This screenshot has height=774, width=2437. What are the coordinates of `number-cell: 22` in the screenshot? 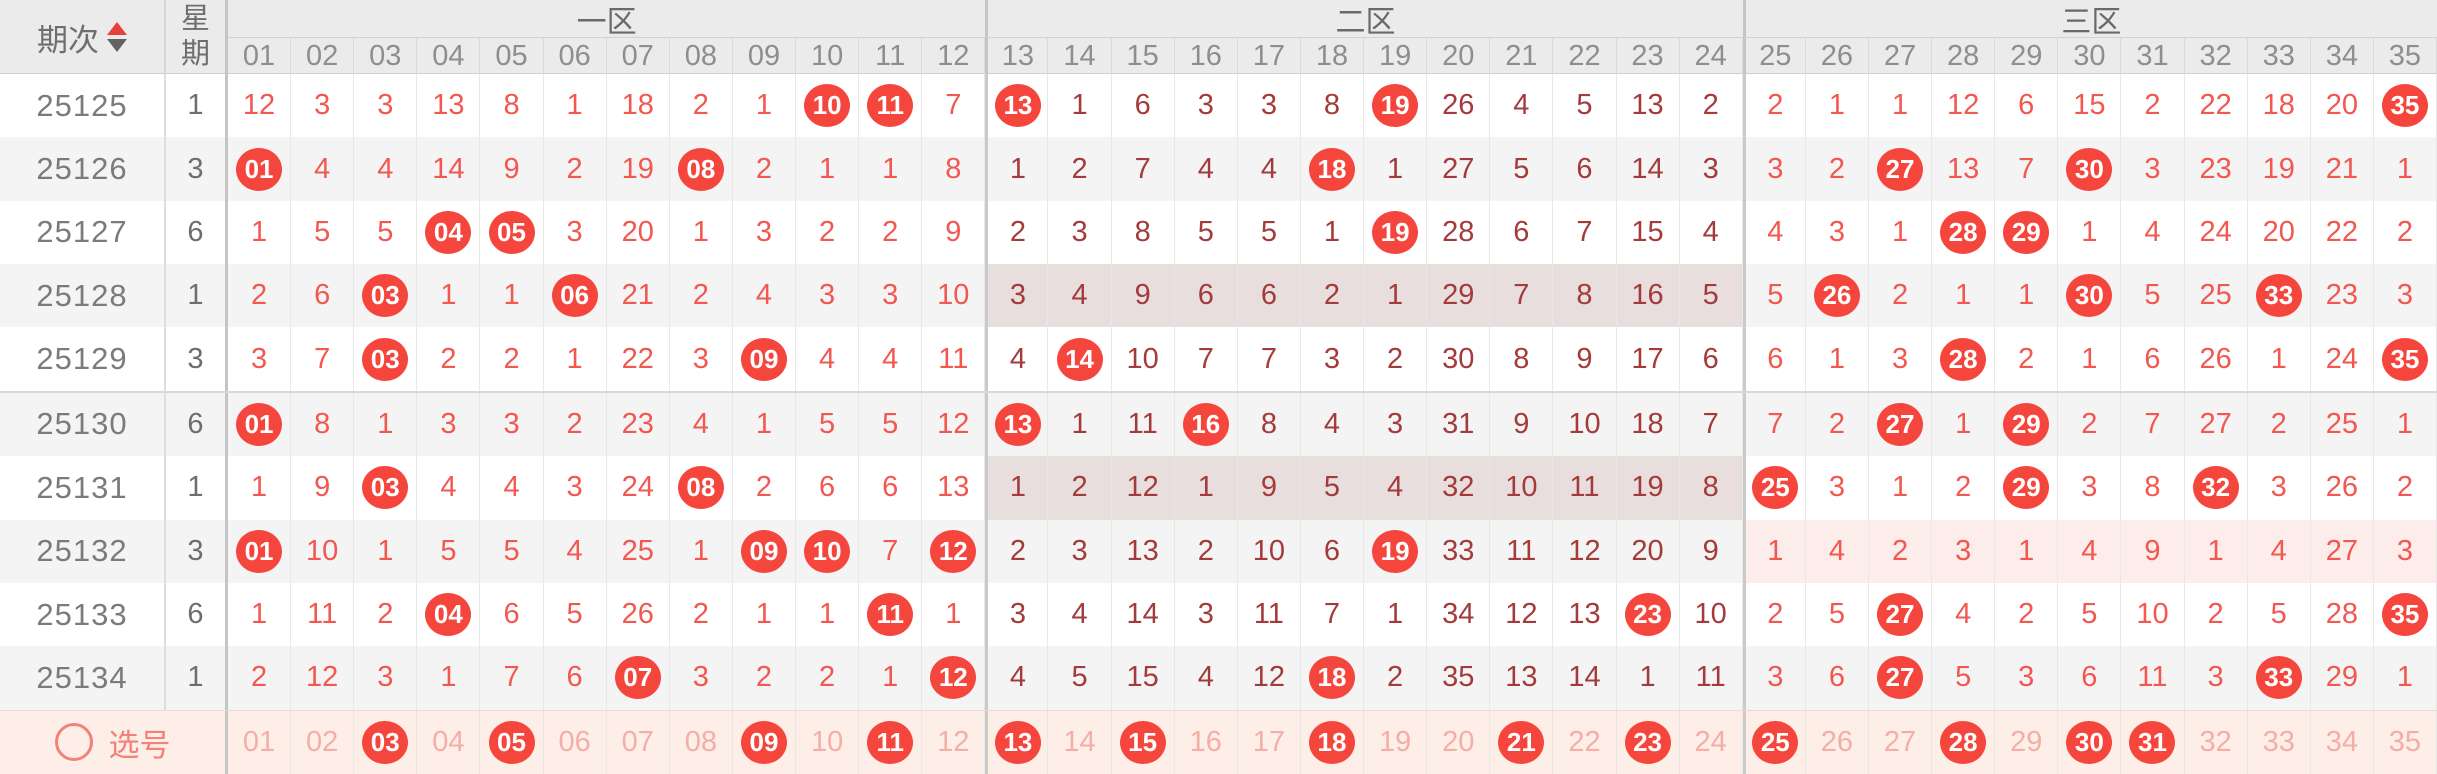 It's located at (1585, 742).